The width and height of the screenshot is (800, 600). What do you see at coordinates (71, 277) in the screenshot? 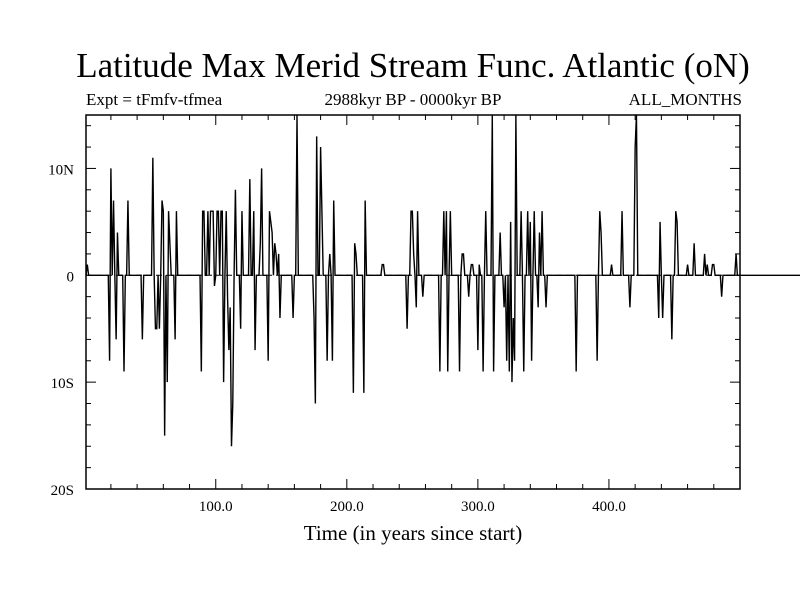
I see `y-tick-label: 0` at bounding box center [71, 277].